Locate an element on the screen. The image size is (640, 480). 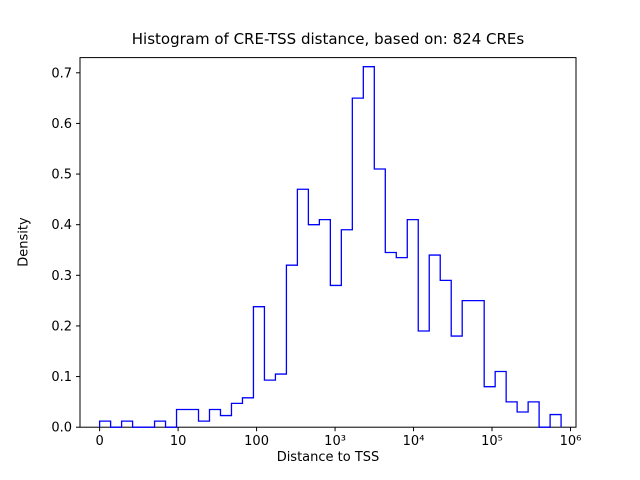
y-tick-label: 0.0 is located at coordinates (61, 428).